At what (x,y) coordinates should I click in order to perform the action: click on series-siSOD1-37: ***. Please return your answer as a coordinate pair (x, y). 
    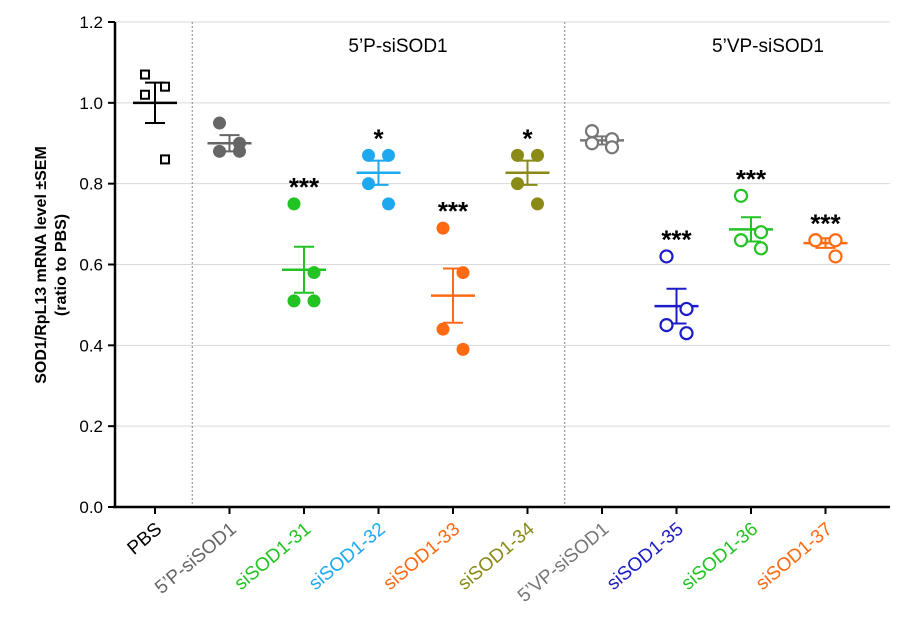
    Looking at the image, I should click on (825, 236).